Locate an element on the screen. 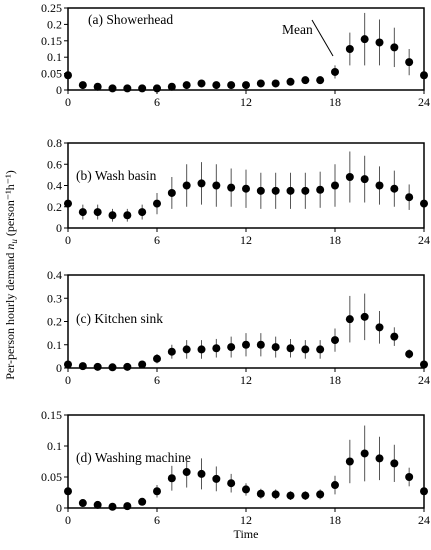 This screenshot has width=431, height=550. panel-title: (d) Washing machine is located at coordinates (133, 457).